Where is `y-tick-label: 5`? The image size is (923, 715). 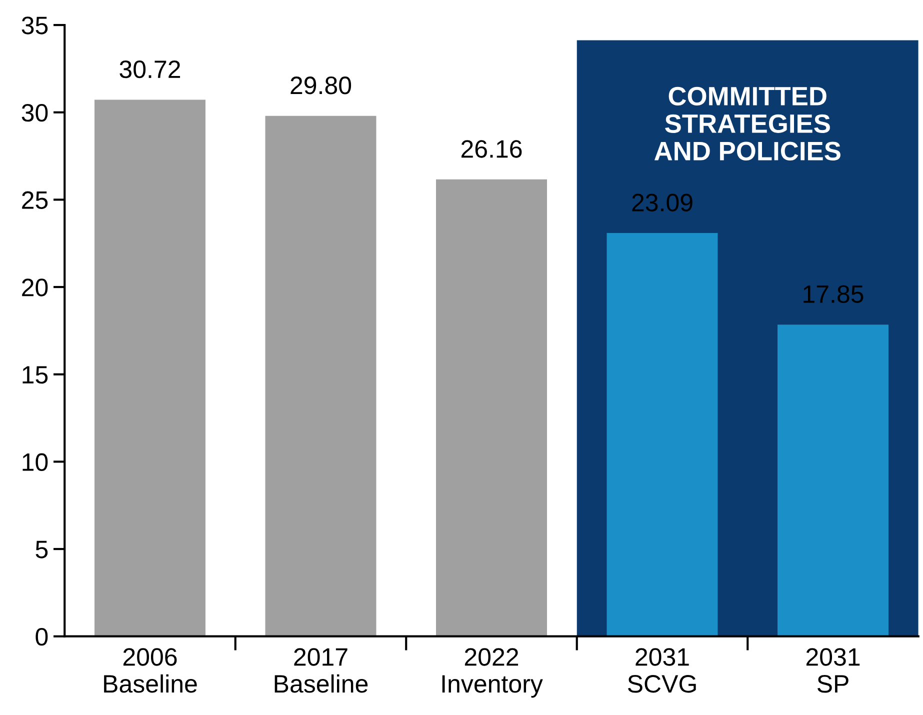
y-tick-label: 5 is located at coordinates (42, 549).